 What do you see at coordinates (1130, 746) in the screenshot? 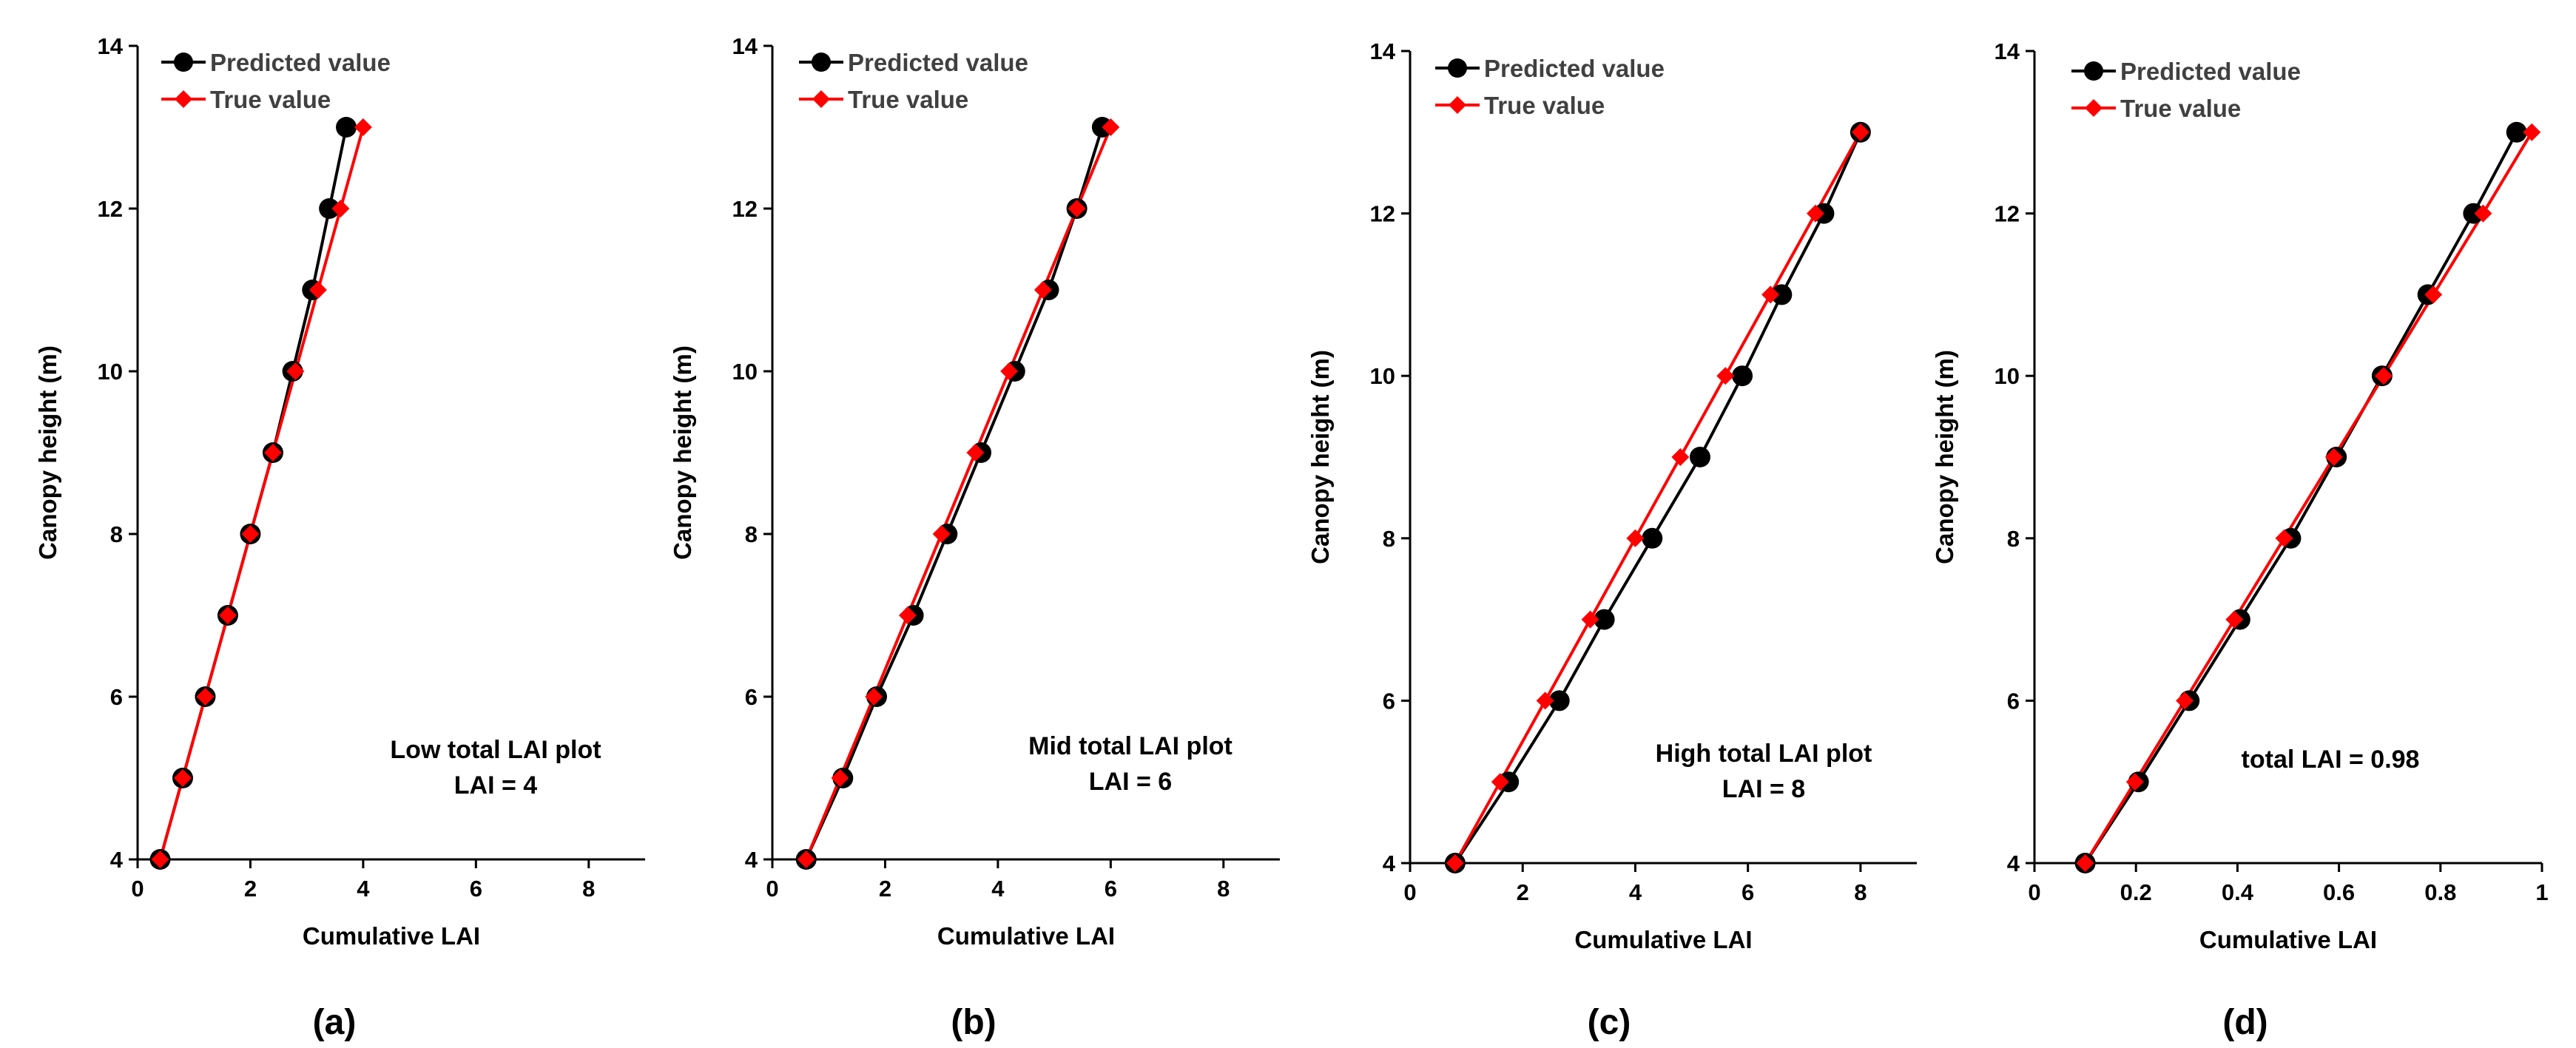
I see `annotation-text: Mid total LAI plot` at bounding box center [1130, 746].